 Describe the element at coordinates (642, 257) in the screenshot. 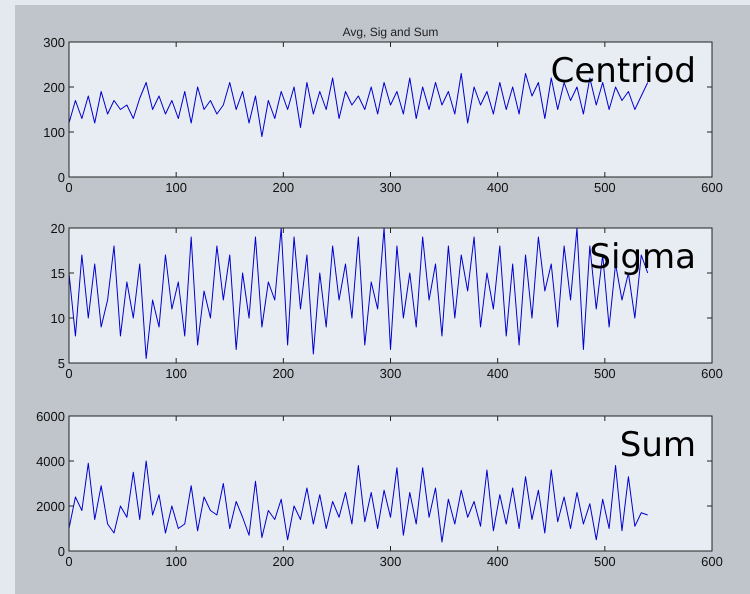

I see `annotation: Sigma` at that location.